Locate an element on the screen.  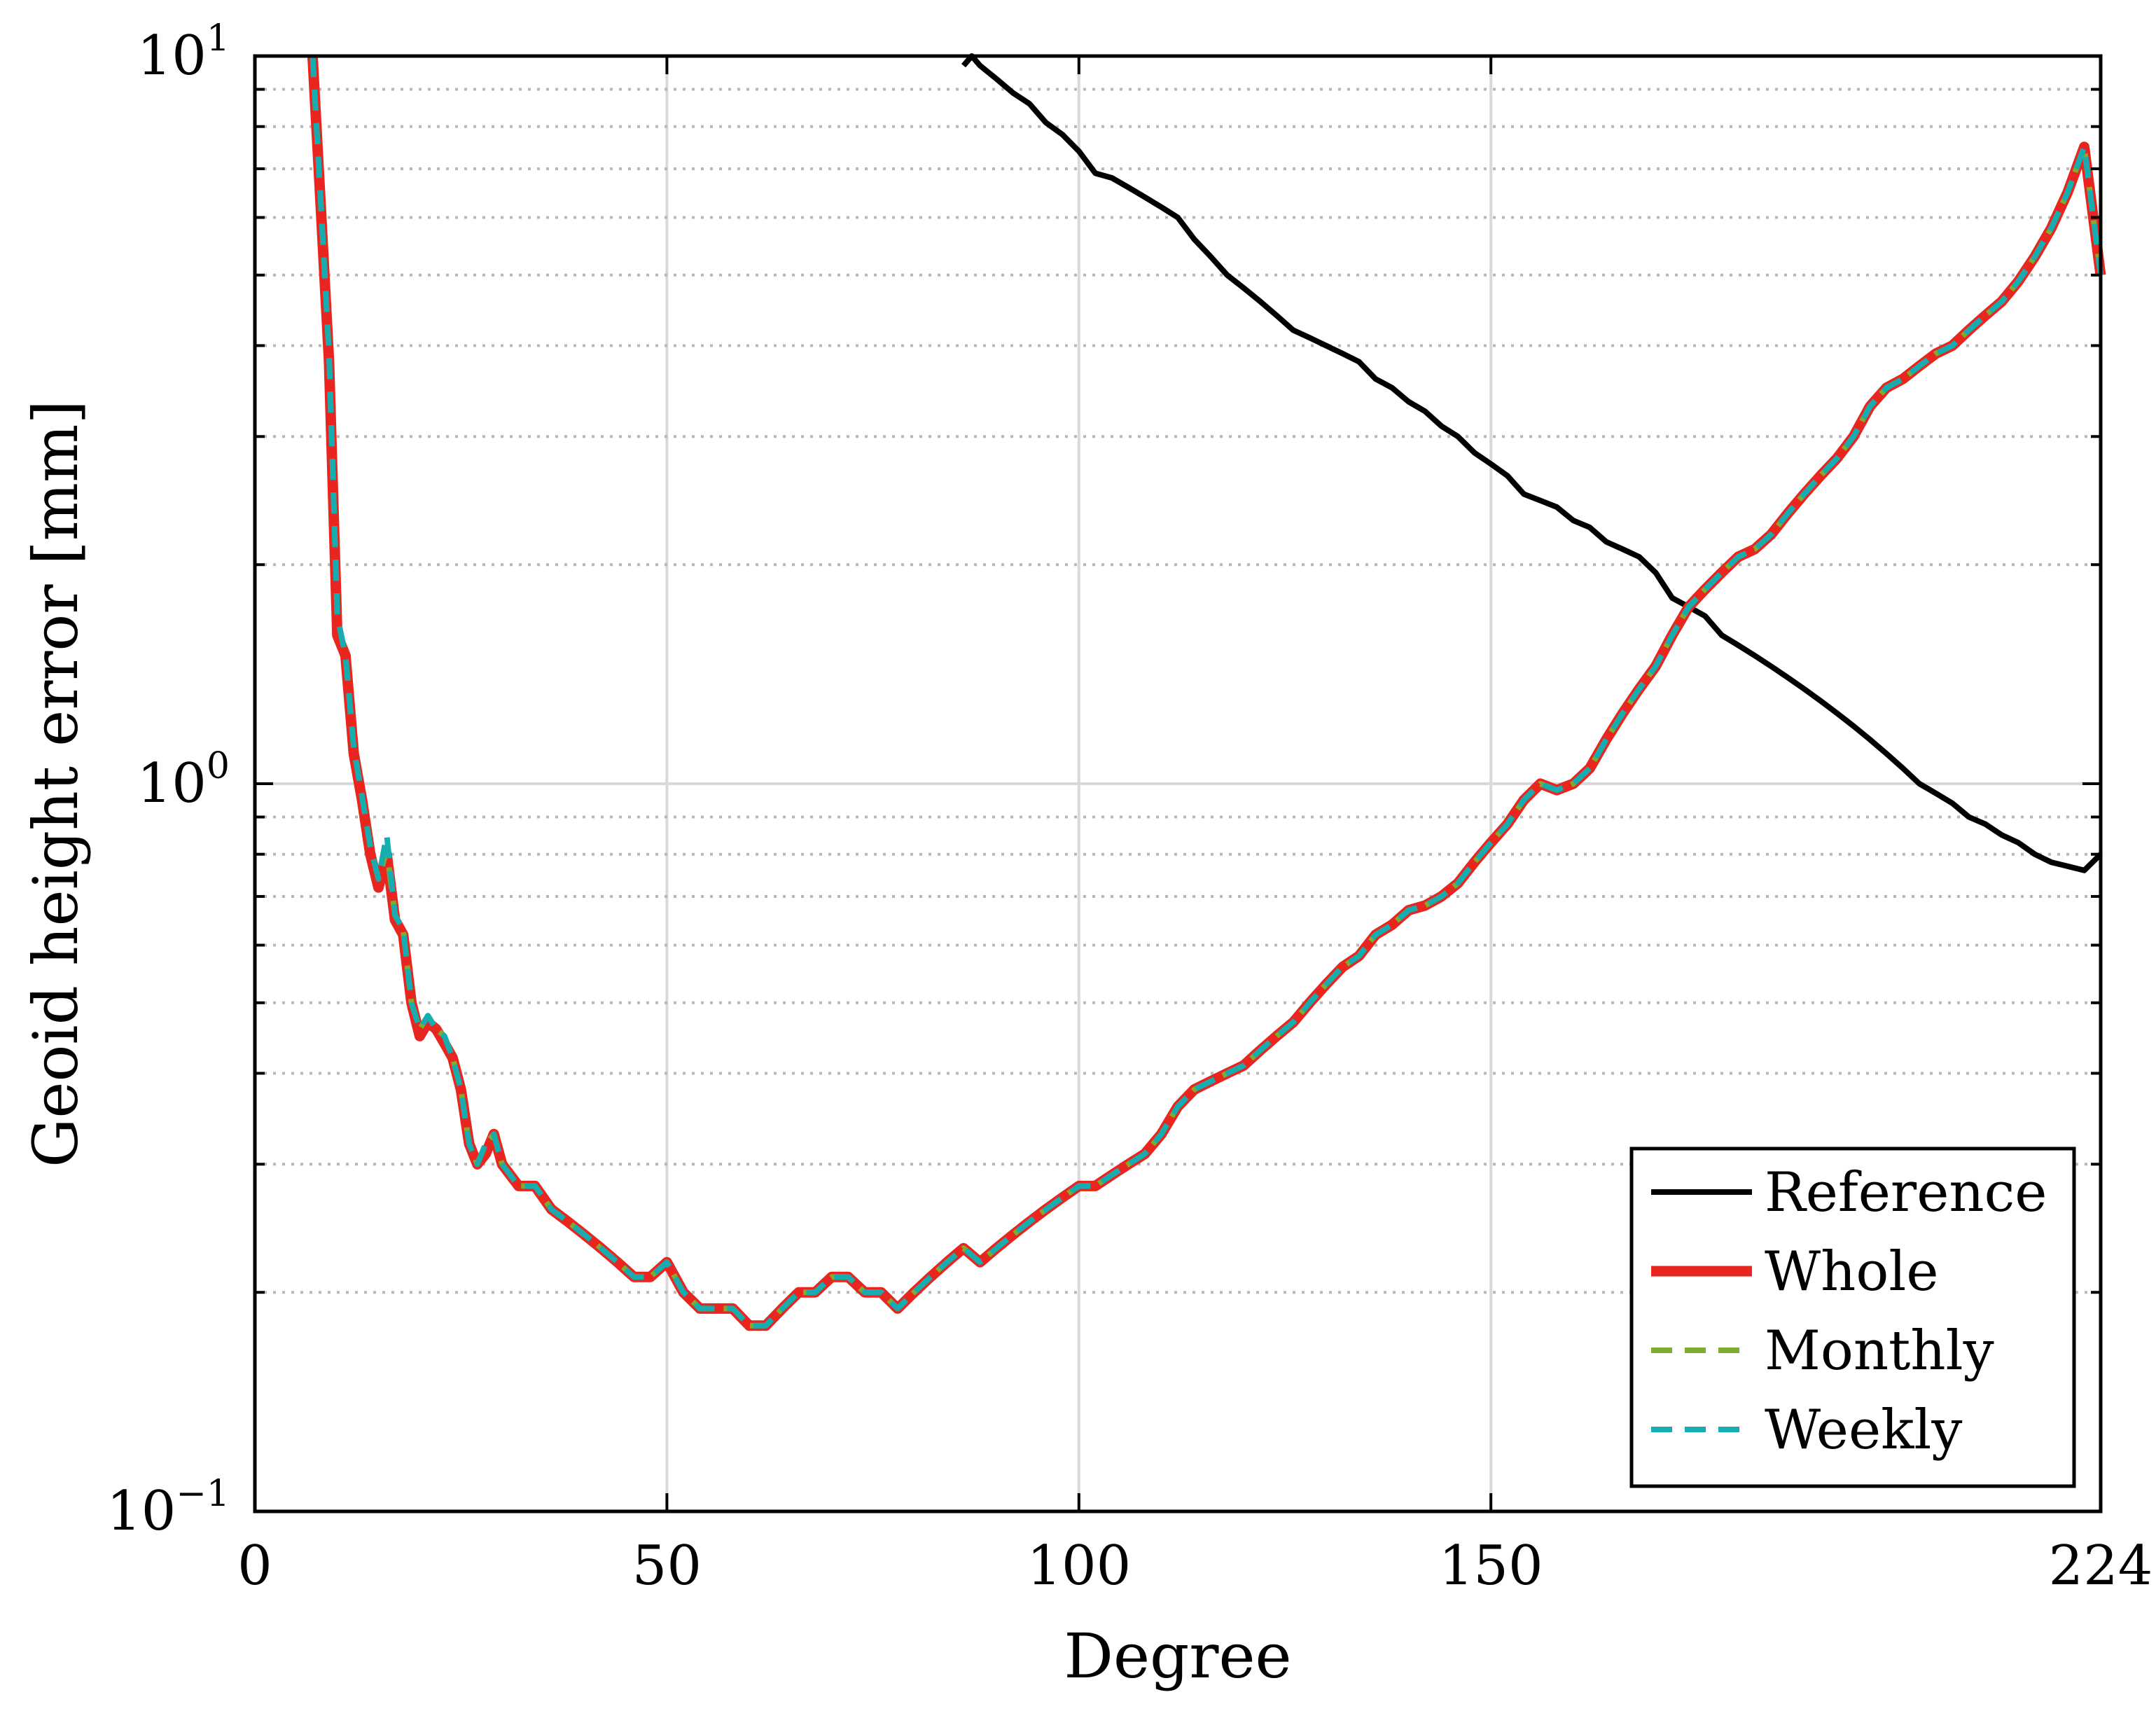
legend-label-monthly: Monthly is located at coordinates (1879, 1351).